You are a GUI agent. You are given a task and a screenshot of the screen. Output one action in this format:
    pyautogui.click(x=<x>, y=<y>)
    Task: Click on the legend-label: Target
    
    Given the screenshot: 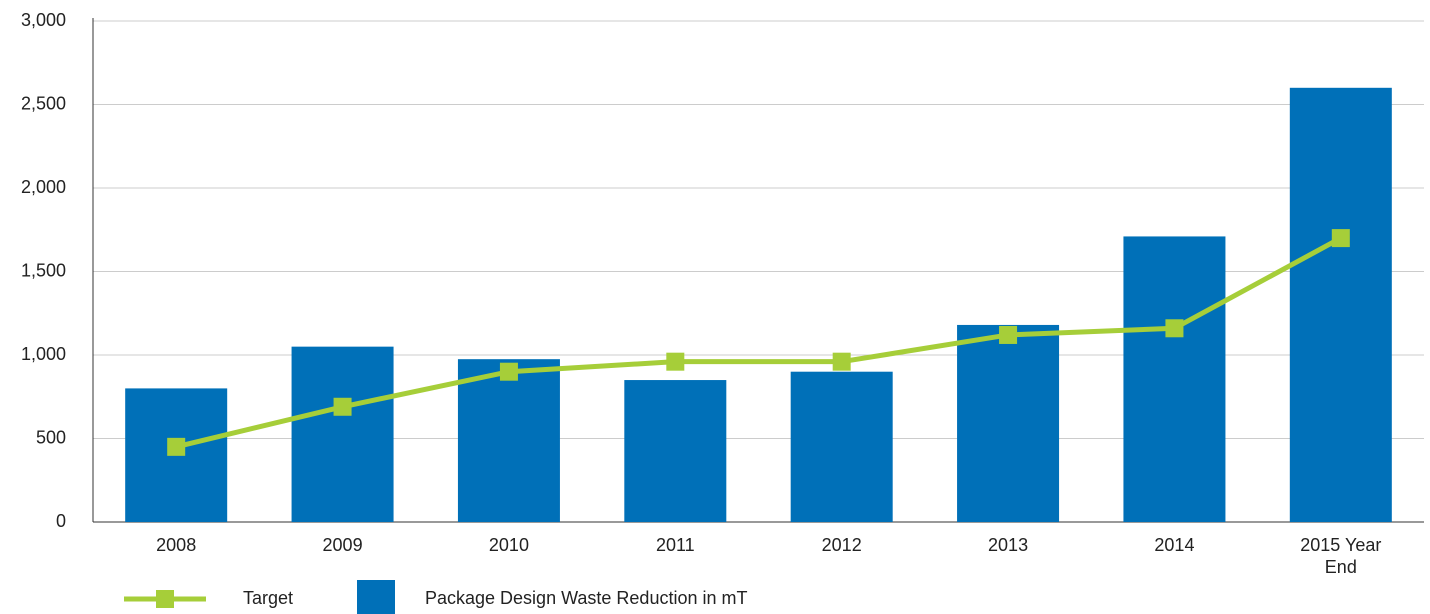 What is the action you would take?
    pyautogui.click(x=268, y=598)
    